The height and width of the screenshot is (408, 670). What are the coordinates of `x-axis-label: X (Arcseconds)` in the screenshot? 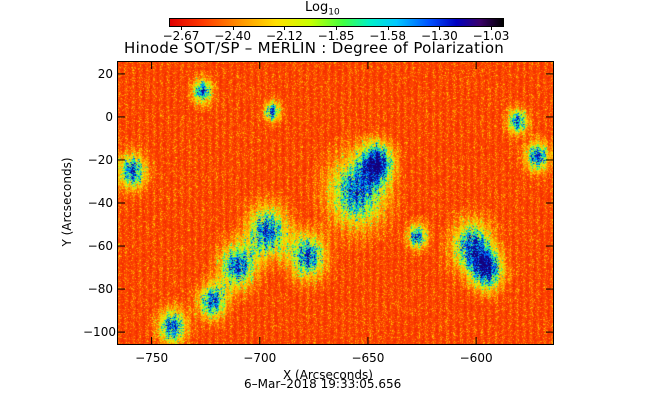 It's located at (328, 375).